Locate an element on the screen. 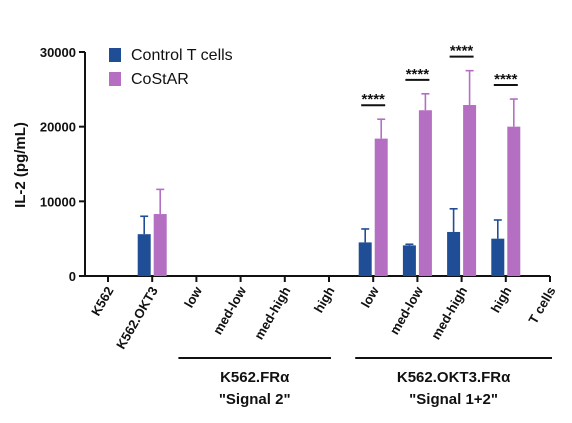 The width and height of the screenshot is (572, 423). group-sublabel: "Signal 1+2" is located at coordinates (453, 399).